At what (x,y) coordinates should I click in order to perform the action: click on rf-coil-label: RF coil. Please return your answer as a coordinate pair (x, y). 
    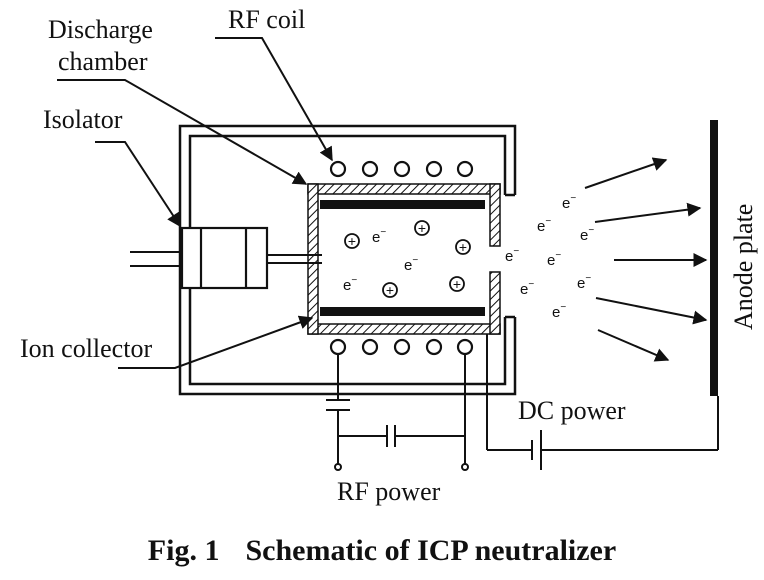
    Looking at the image, I should click on (266, 19).